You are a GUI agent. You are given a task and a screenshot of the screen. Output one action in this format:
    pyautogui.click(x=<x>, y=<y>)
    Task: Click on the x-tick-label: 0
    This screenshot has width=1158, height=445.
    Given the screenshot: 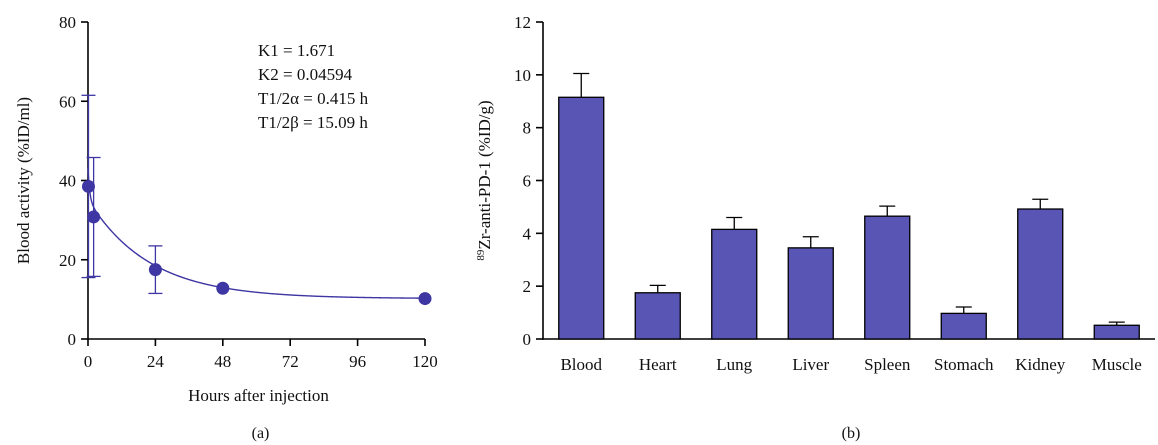 What is the action you would take?
    pyautogui.click(x=88, y=361)
    